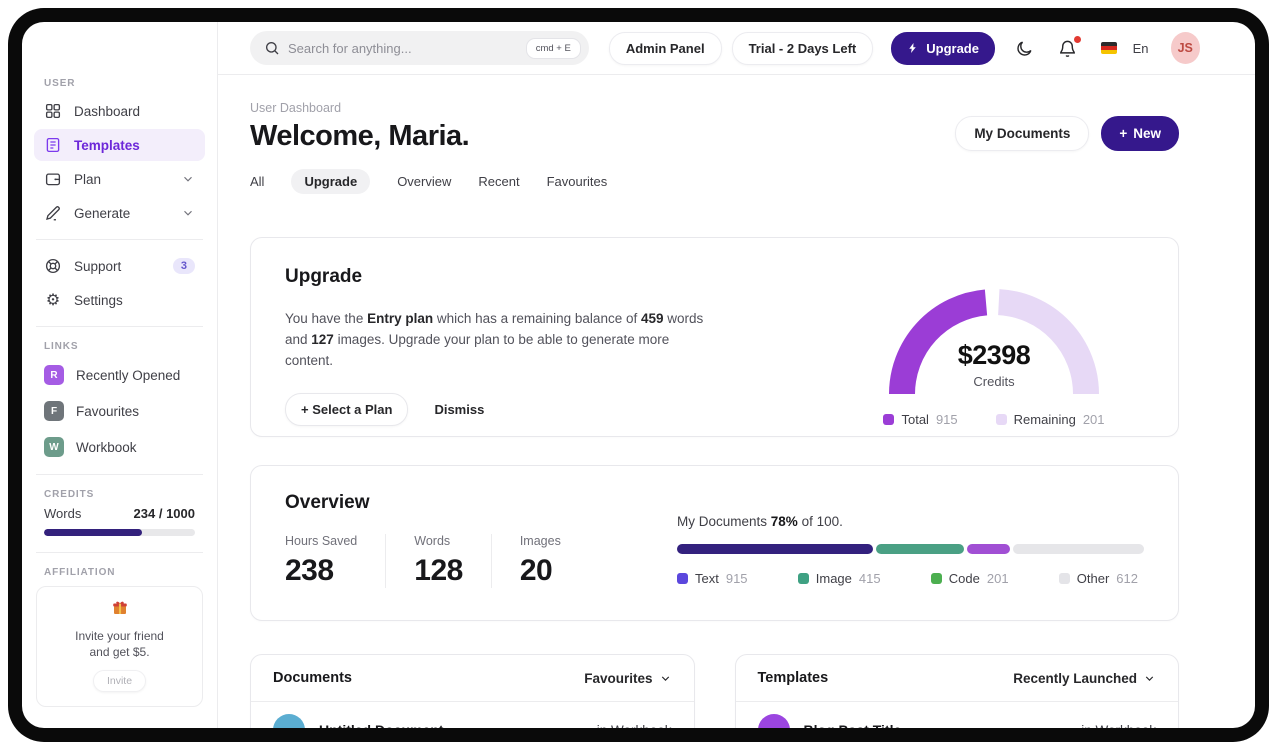  I want to click on new-button: + New, so click(1140, 133).